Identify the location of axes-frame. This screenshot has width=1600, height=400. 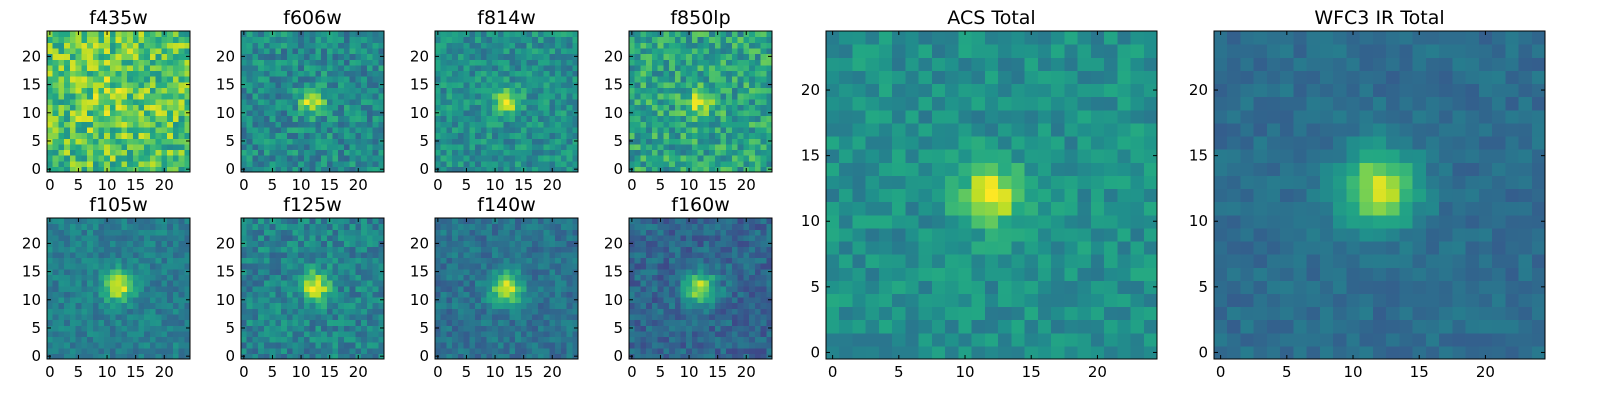
(118, 288).